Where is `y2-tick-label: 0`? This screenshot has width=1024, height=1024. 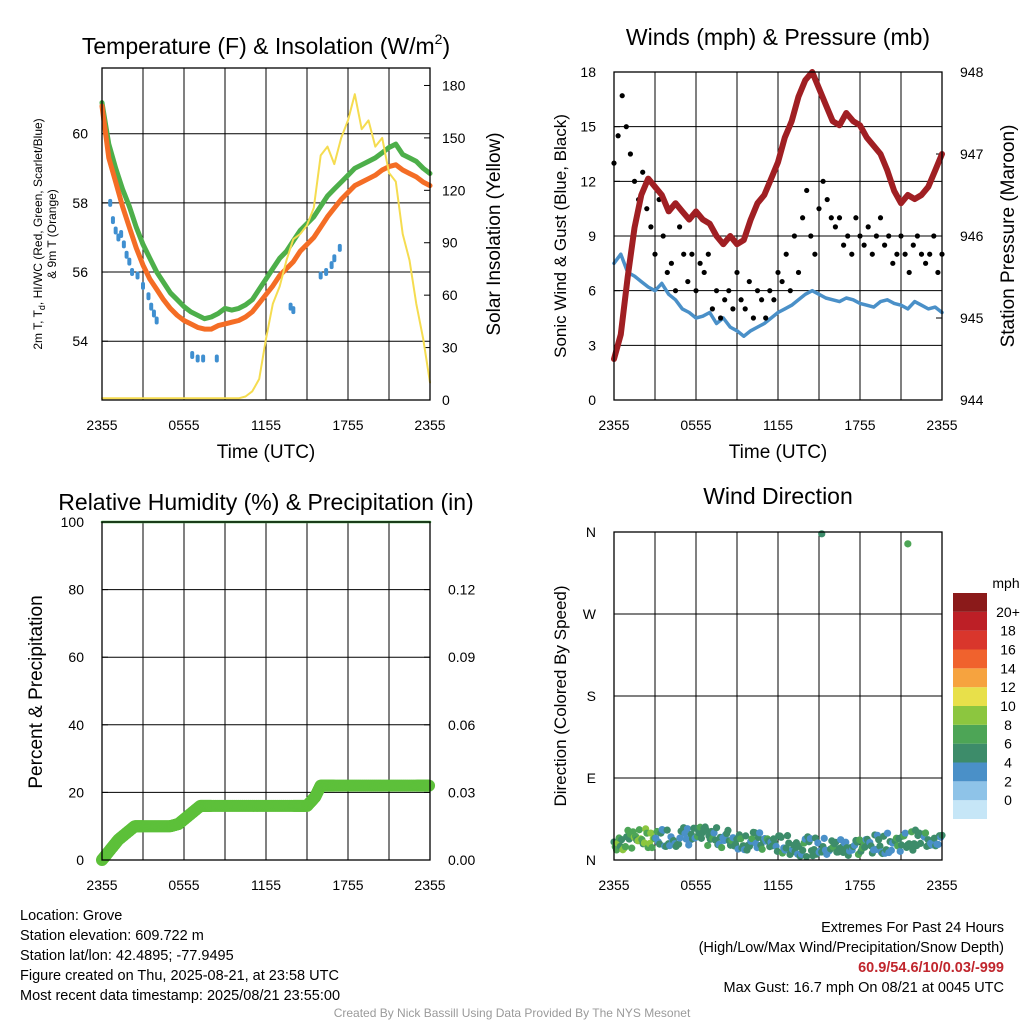 y2-tick-label: 0 is located at coordinates (446, 400).